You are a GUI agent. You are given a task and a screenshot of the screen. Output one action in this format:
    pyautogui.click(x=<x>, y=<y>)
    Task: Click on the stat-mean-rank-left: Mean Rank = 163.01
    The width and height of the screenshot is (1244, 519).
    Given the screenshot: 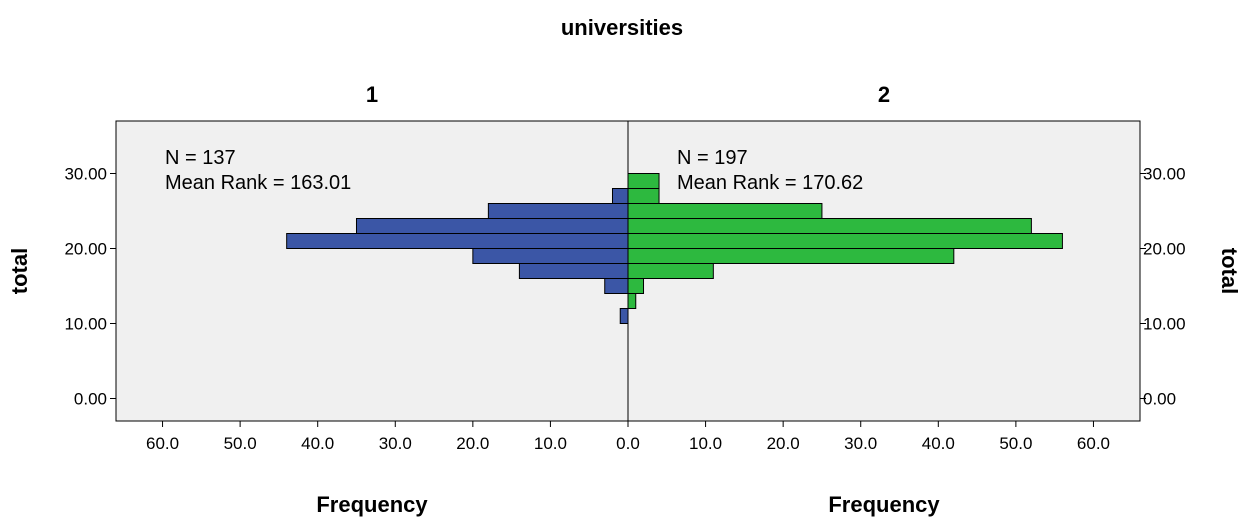 What is the action you would take?
    pyautogui.click(x=258, y=183)
    